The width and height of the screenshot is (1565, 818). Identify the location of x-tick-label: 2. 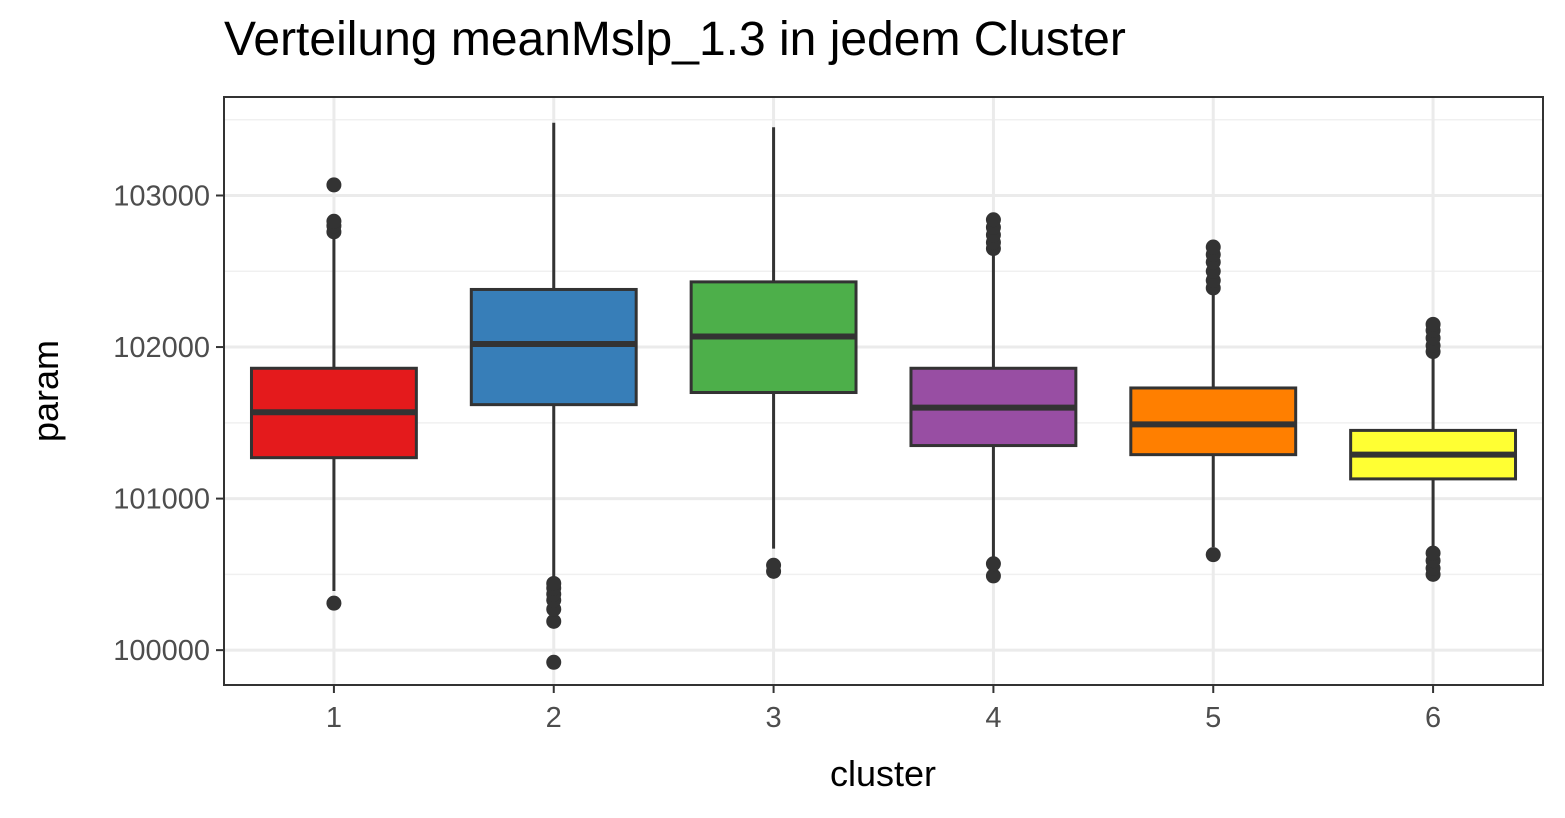
(554, 718).